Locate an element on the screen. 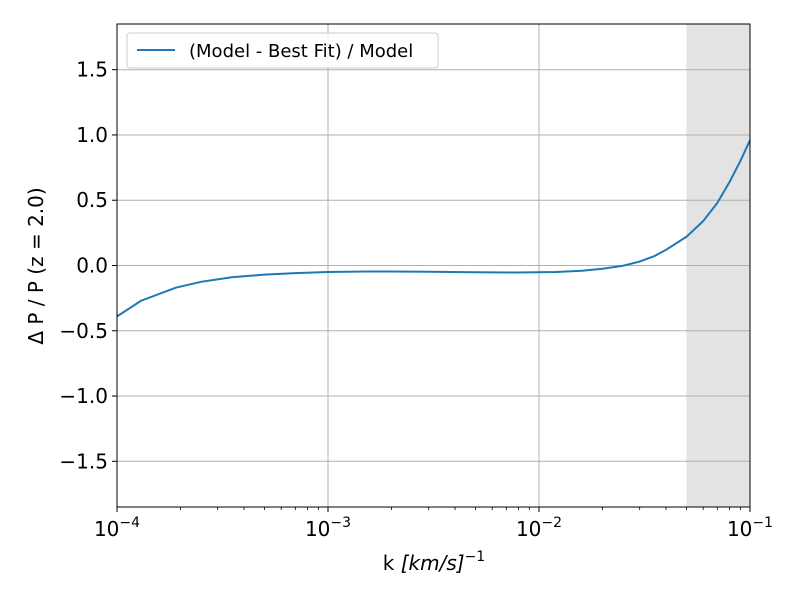 The height and width of the screenshot is (600, 800). legend-label: (Model - Best Fit) / Model is located at coordinates (301, 51).